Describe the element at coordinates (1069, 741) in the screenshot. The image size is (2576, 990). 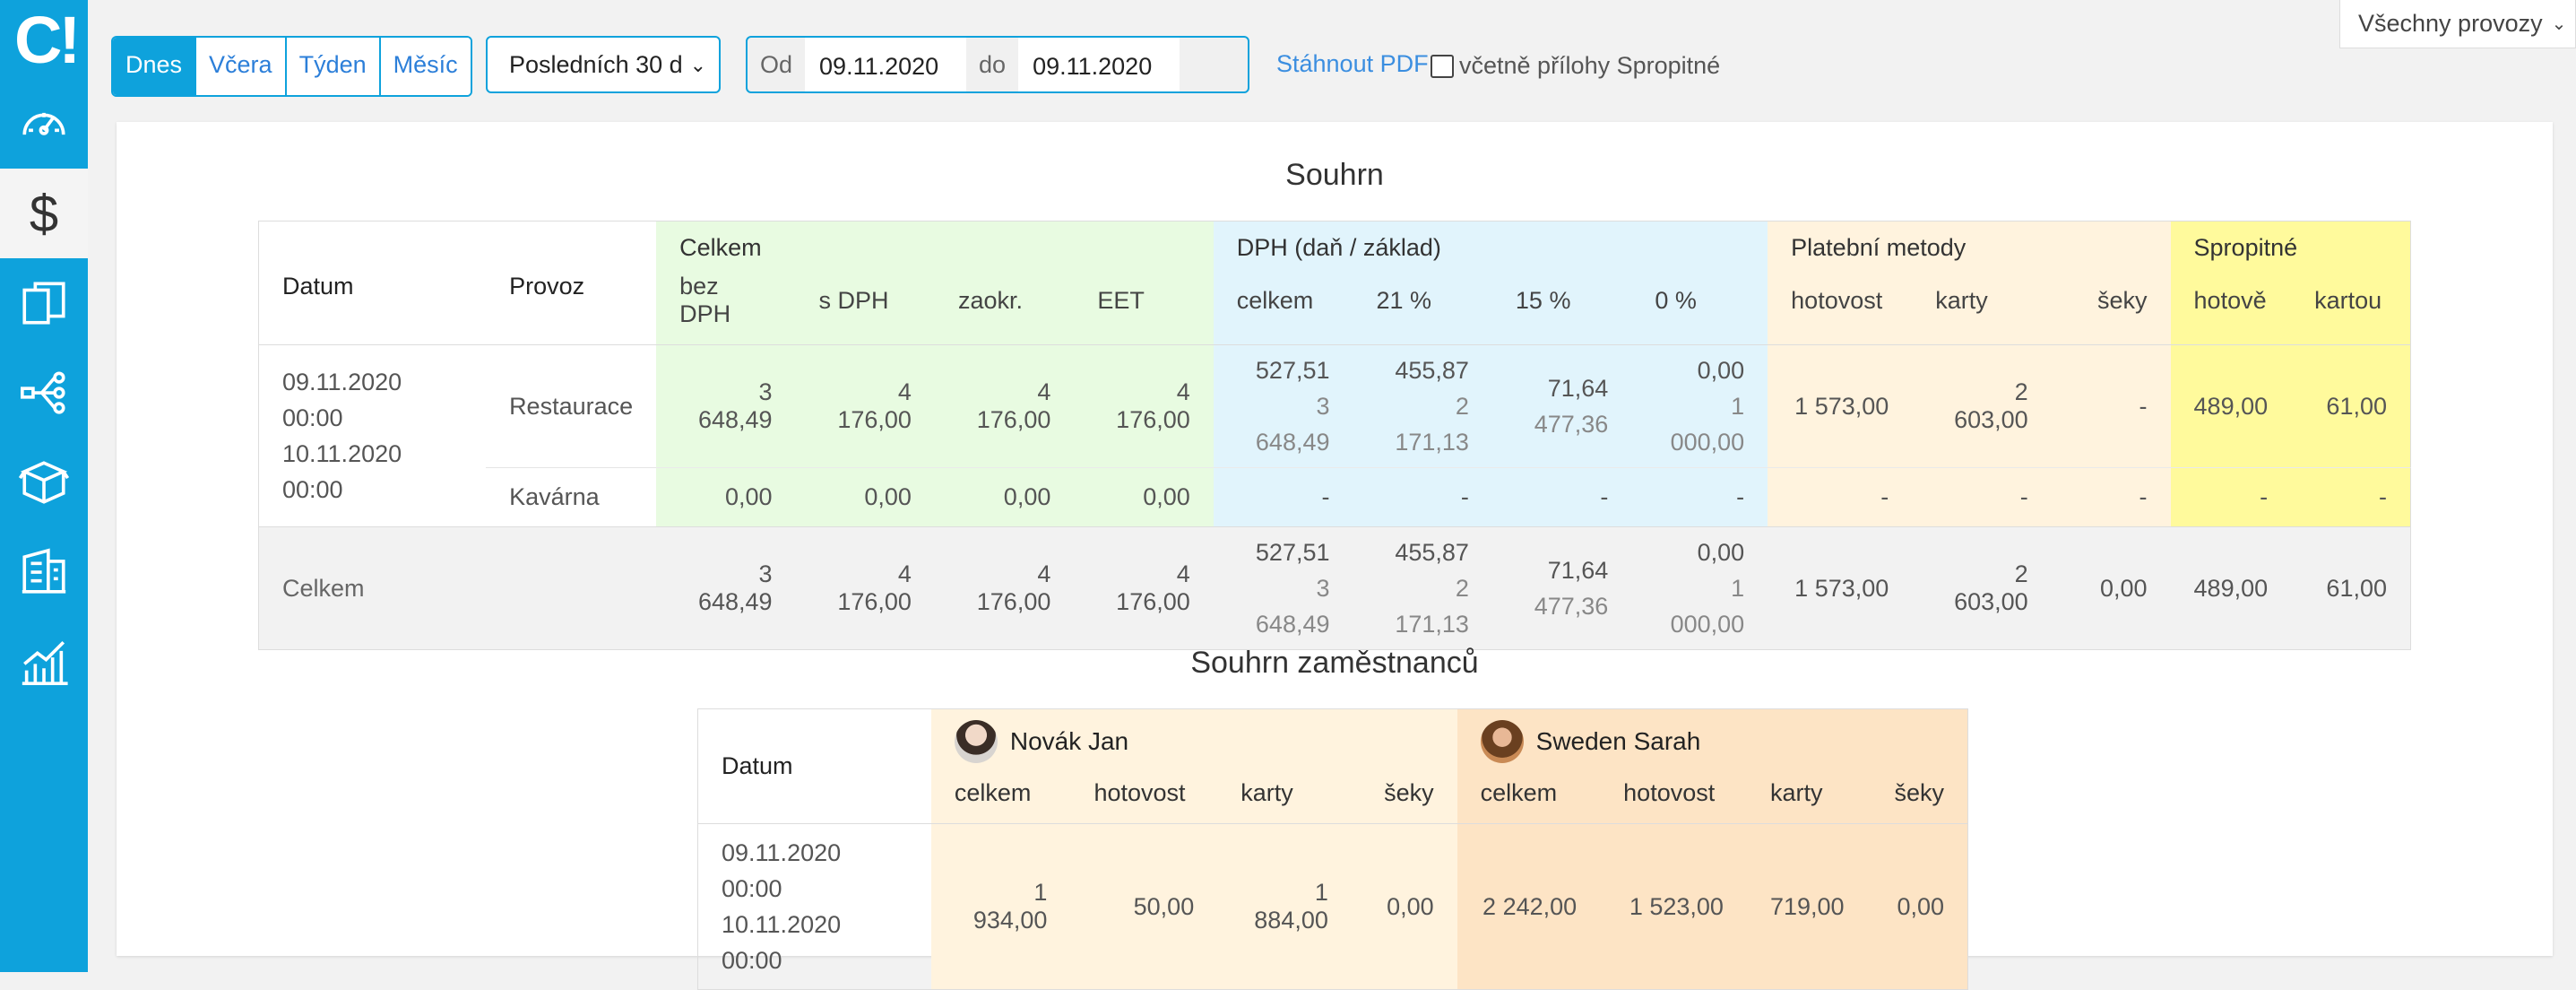
I see `employee-name: Novák Jan` at that location.